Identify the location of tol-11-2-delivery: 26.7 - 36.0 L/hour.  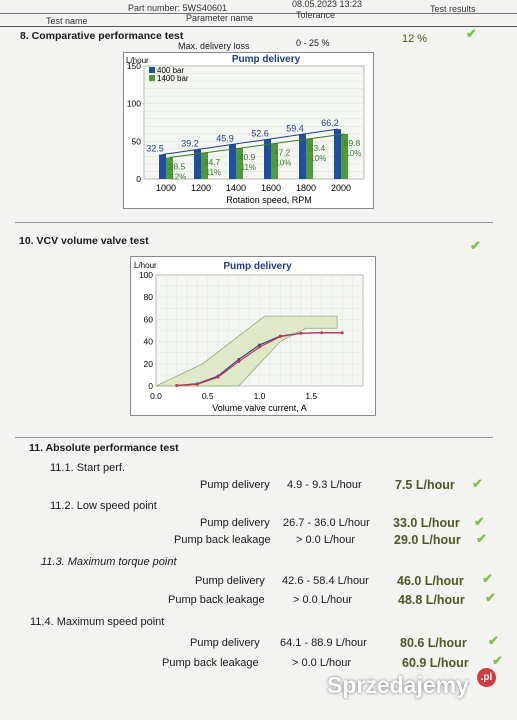
(326, 523).